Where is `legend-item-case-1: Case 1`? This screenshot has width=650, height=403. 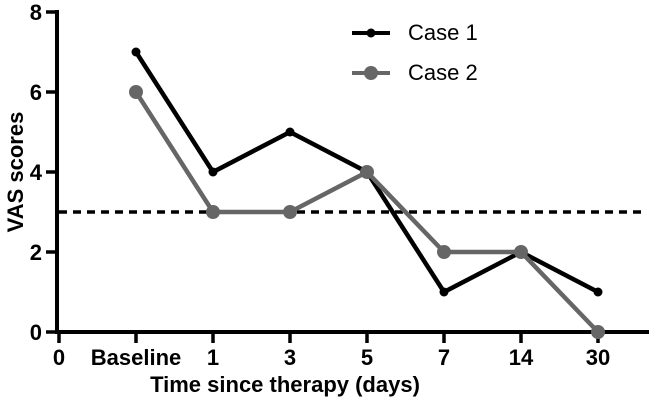 legend-item-case-1: Case 1 is located at coordinates (415, 33).